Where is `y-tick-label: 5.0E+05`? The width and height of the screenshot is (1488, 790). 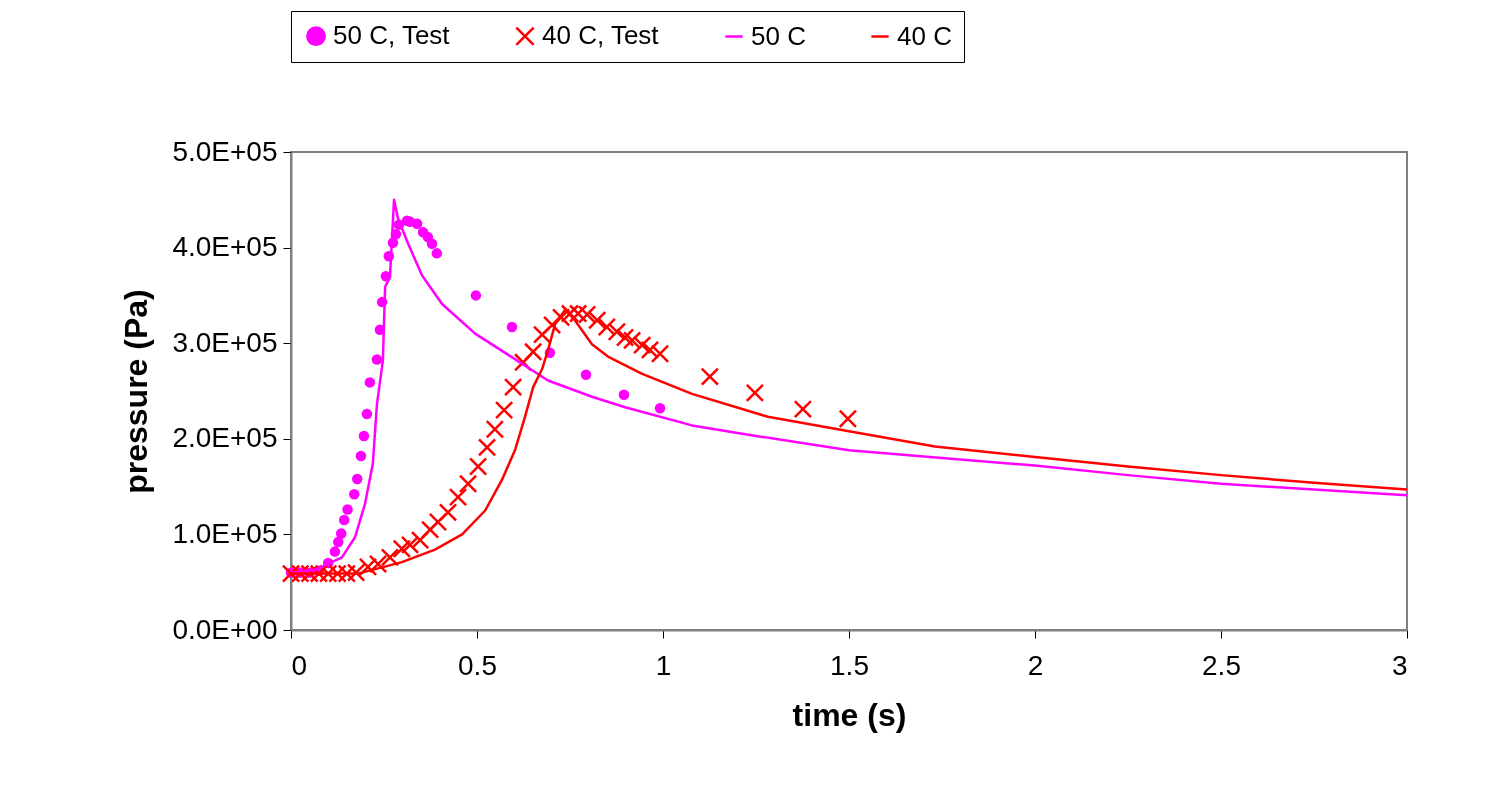
y-tick-label: 5.0E+05 is located at coordinates (225, 151).